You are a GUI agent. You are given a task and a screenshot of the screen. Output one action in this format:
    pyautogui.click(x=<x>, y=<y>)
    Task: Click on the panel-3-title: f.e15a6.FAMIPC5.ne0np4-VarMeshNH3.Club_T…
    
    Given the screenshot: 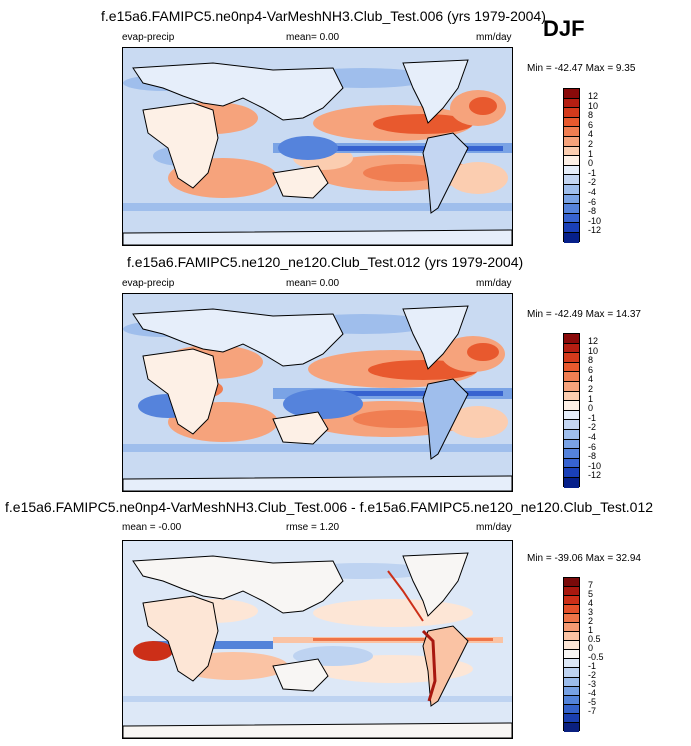 What is the action you would take?
    pyautogui.click(x=329, y=507)
    